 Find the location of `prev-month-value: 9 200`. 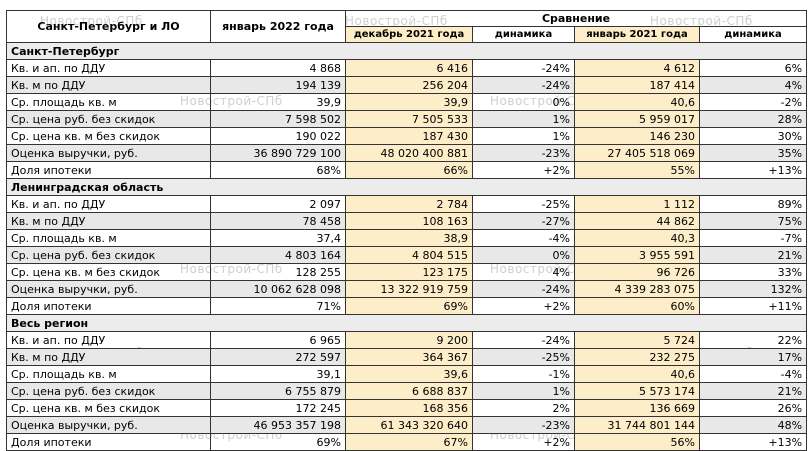

prev-month-value: 9 200 is located at coordinates (409, 340).